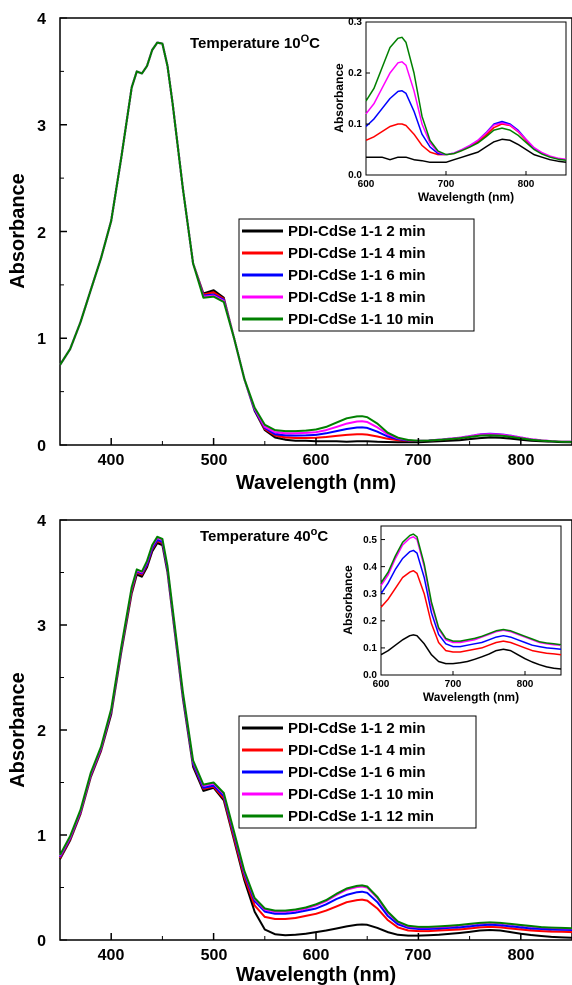  I want to click on chart-title: Temperature 10OC, so click(255, 42).